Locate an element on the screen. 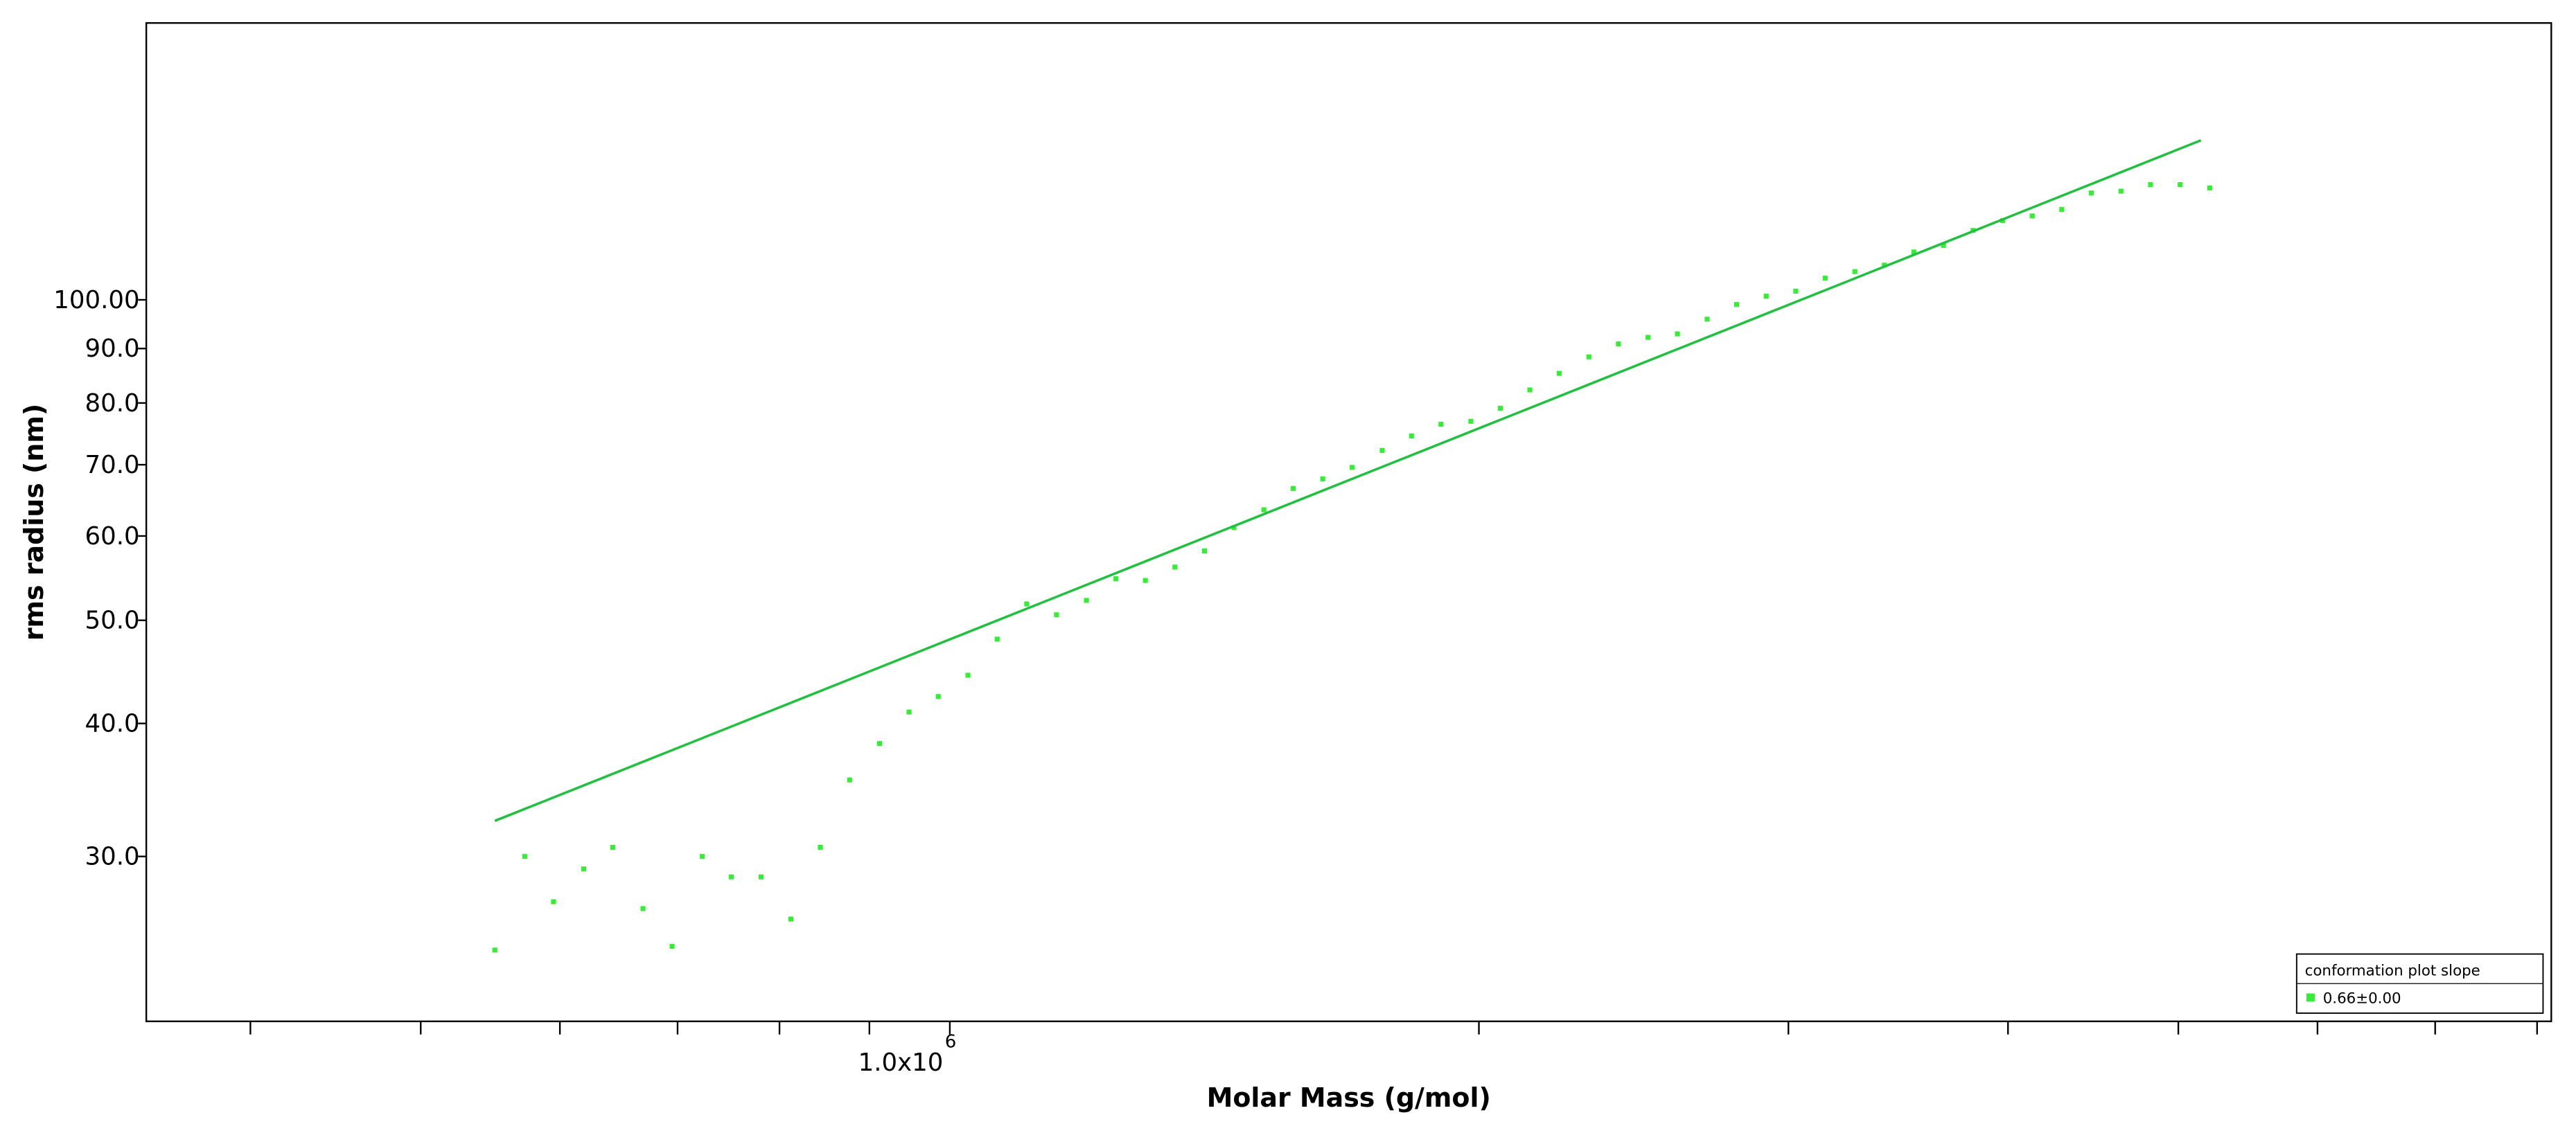  x-tick-label-base: 1.0x10 is located at coordinates (901, 1063).